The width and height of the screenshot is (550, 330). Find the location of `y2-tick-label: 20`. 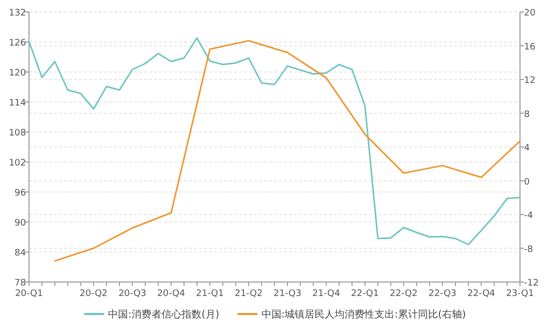

y2-tick-label: 20 is located at coordinates (530, 13).